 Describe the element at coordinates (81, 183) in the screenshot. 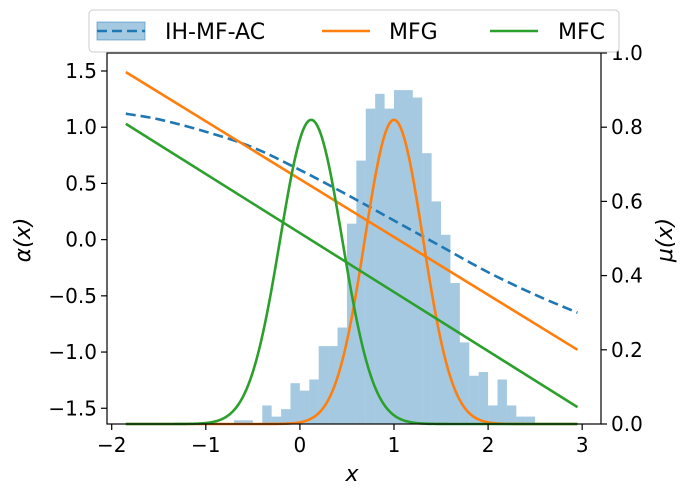

I see `left-y-tick-label: 0.5` at that location.